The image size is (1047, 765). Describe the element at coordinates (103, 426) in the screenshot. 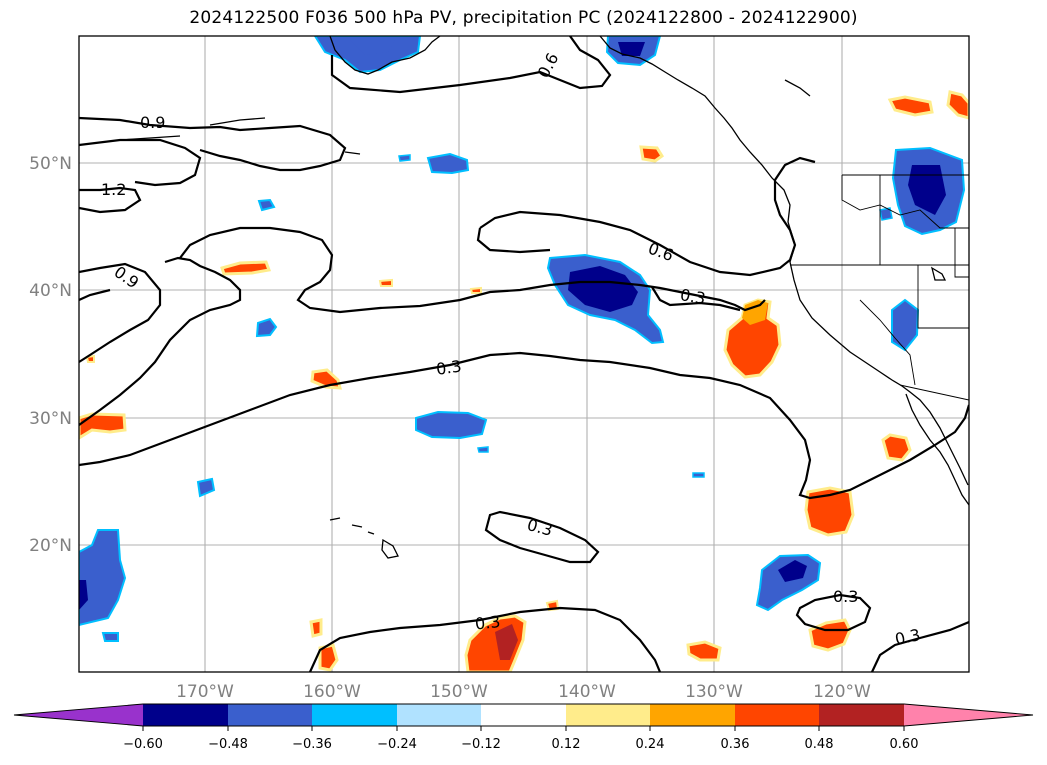

I see `patch-west-30n` at that location.